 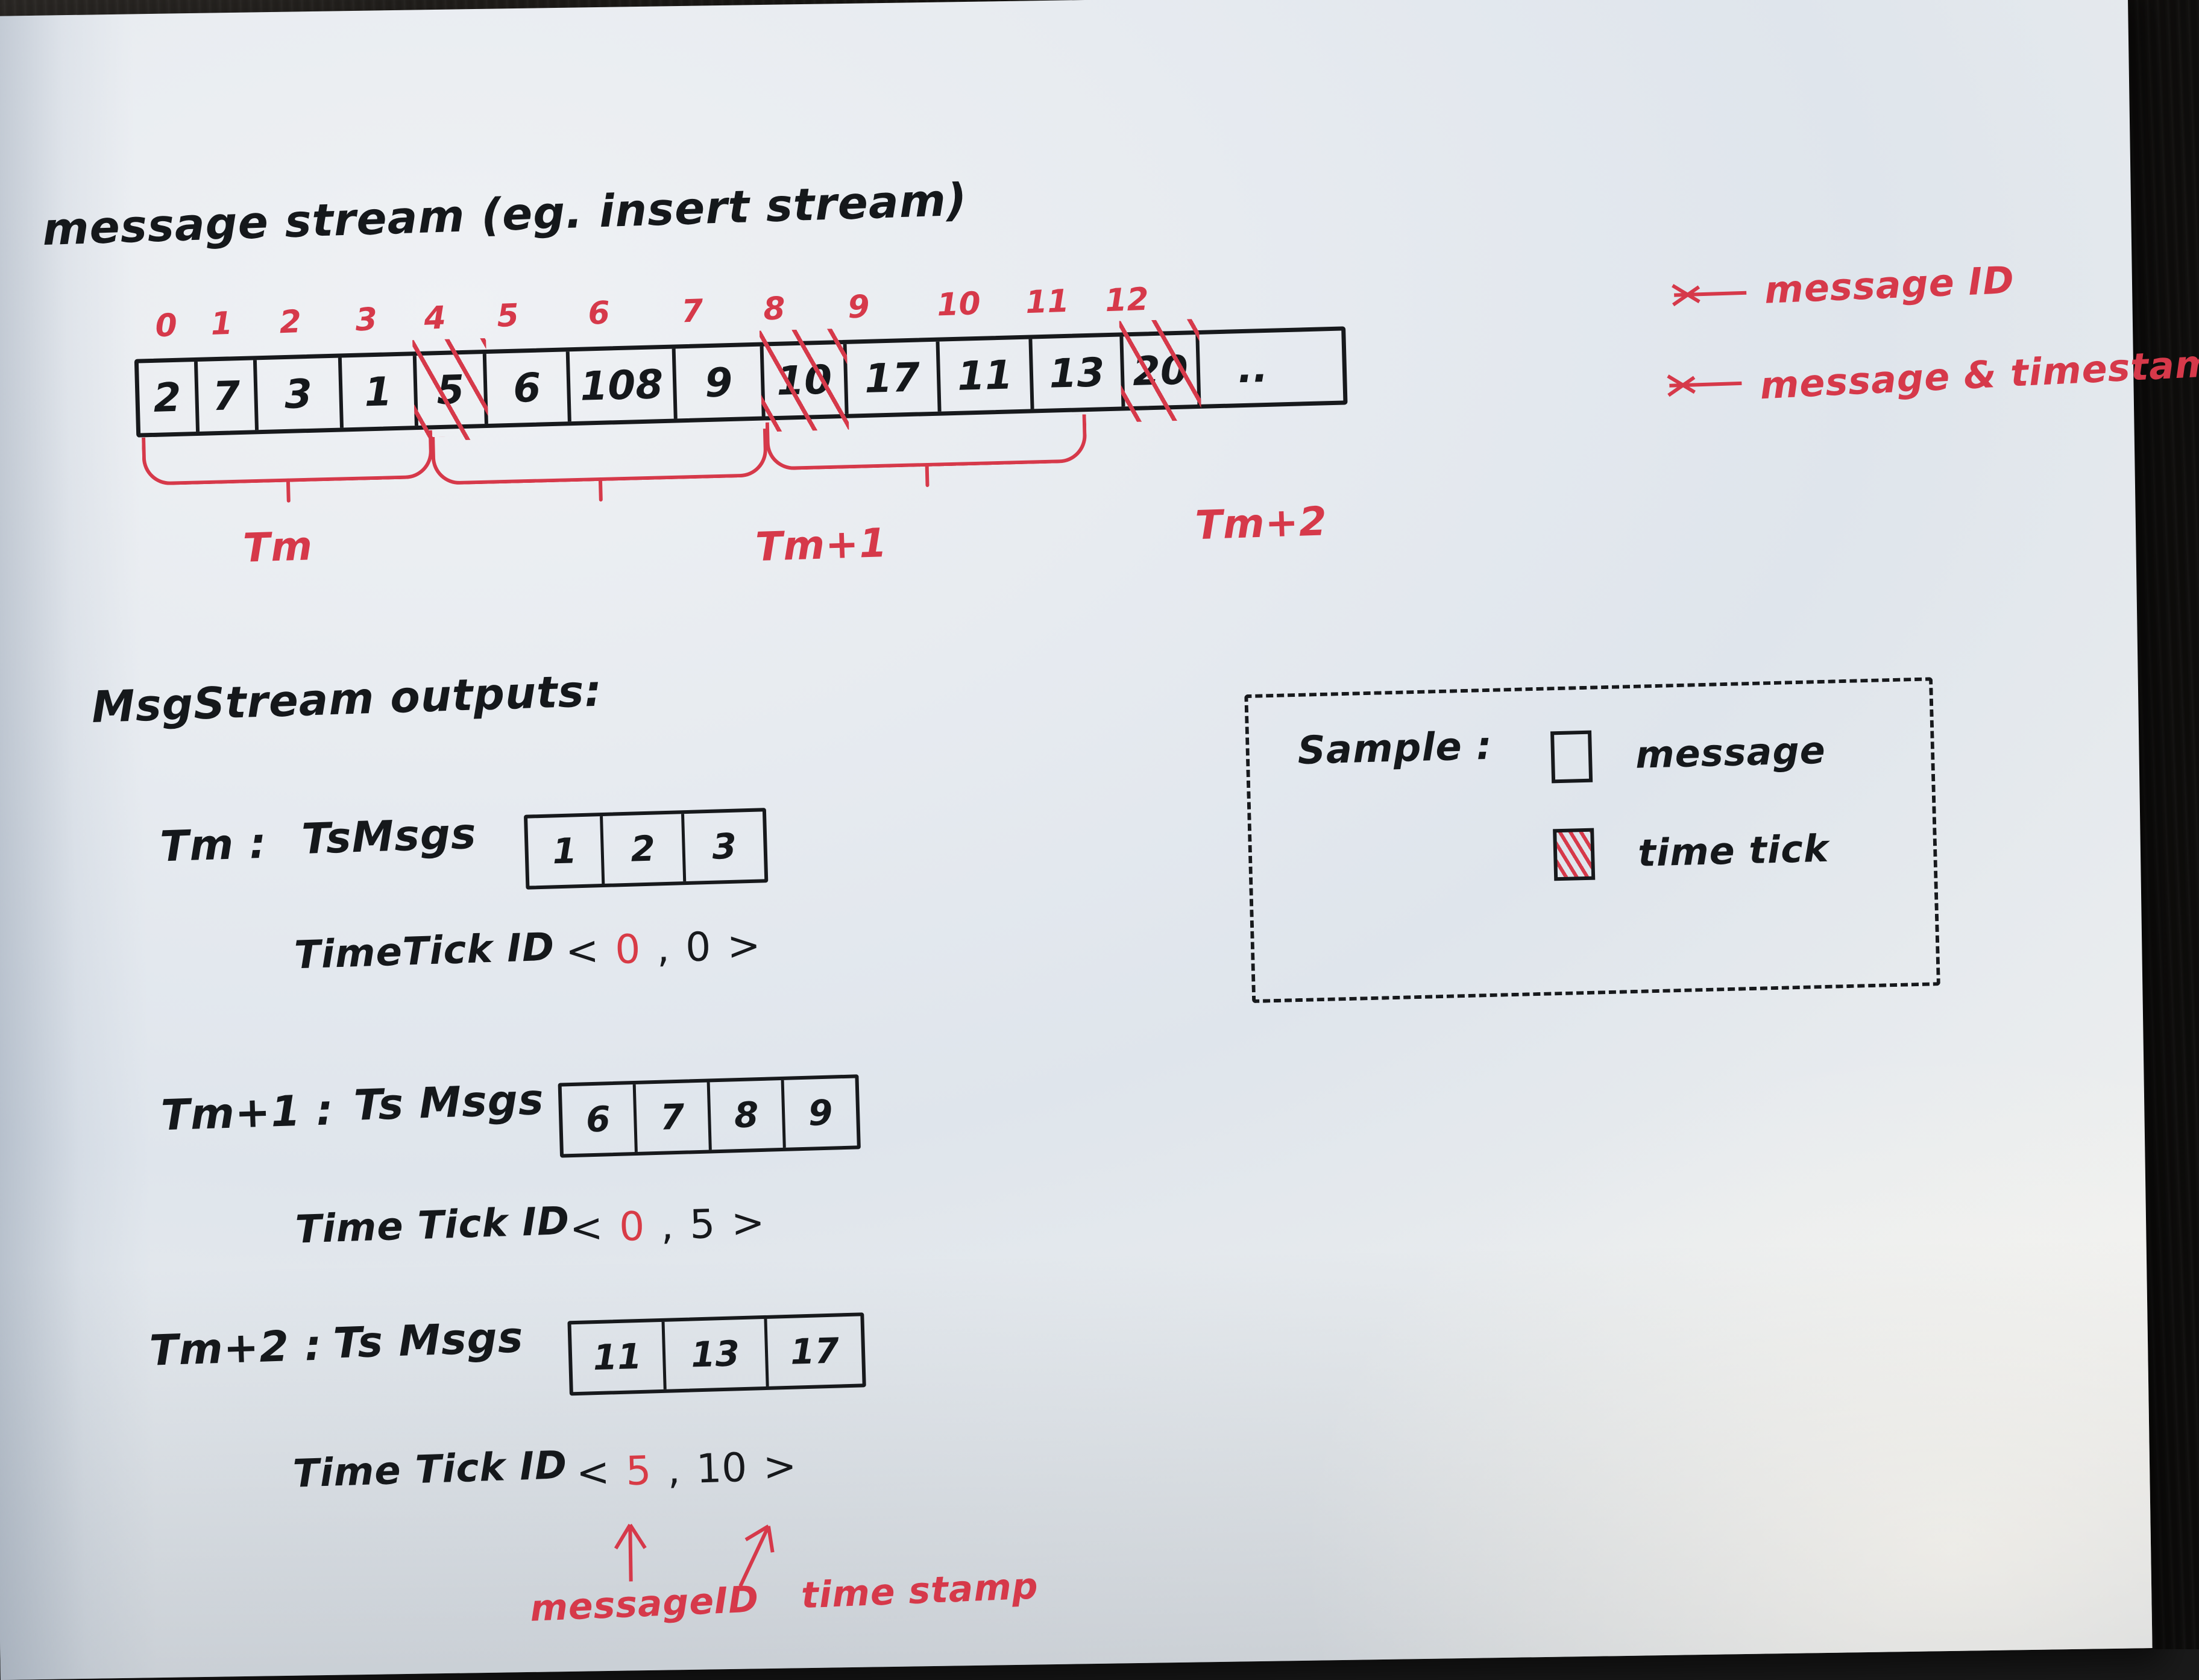 I want to click on brace-tm1, so click(x=599, y=465).